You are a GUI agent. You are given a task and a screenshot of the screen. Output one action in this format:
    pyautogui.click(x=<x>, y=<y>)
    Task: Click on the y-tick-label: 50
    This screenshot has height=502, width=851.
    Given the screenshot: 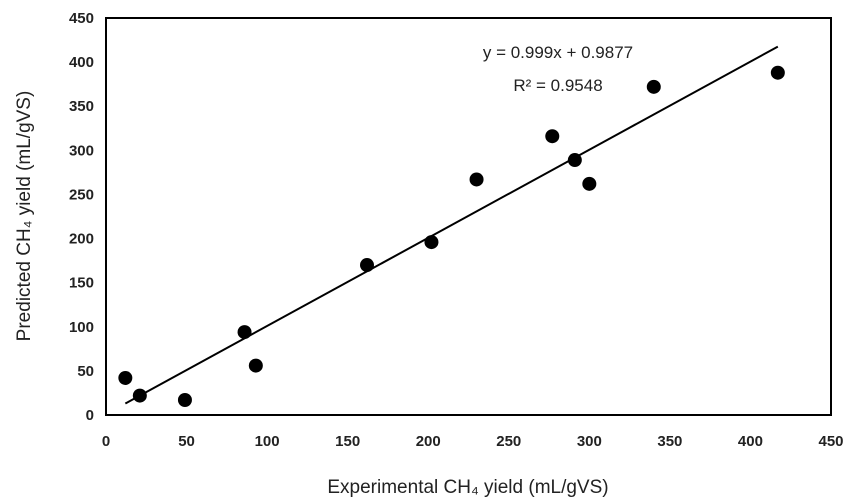 What is the action you would take?
    pyautogui.click(x=85, y=371)
    